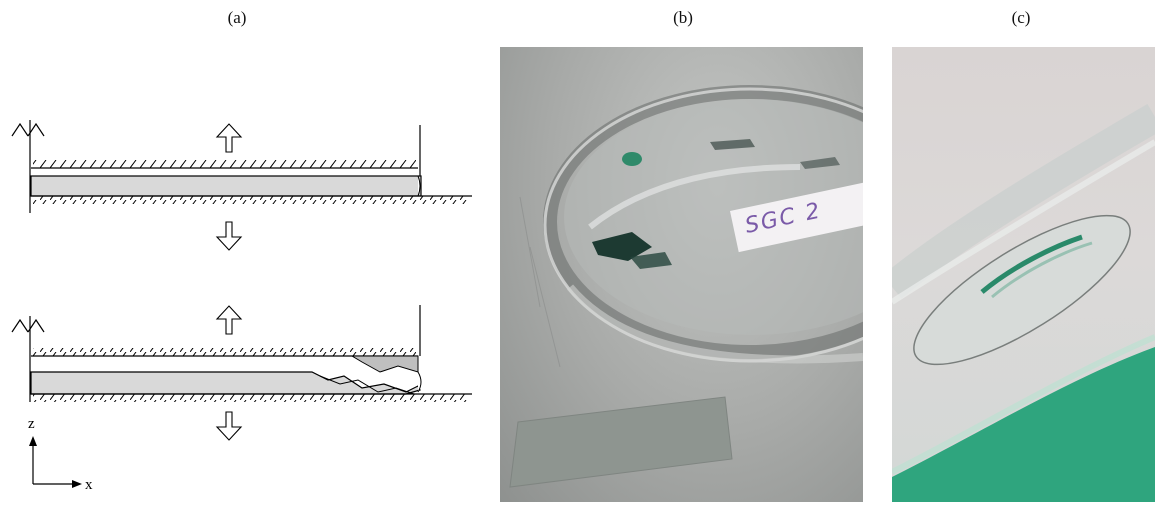  Describe the element at coordinates (60, 454) in the screenshot. I see `coordinate-axes: z x` at that location.